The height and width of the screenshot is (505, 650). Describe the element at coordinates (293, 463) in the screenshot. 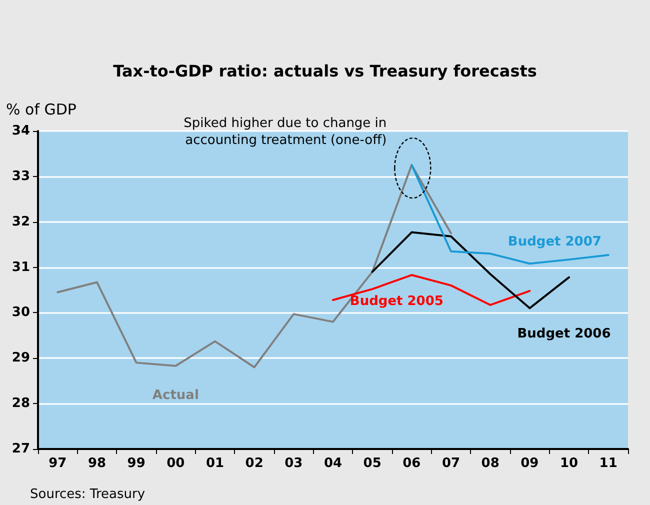

I see `x-tick-label: 03` at that location.